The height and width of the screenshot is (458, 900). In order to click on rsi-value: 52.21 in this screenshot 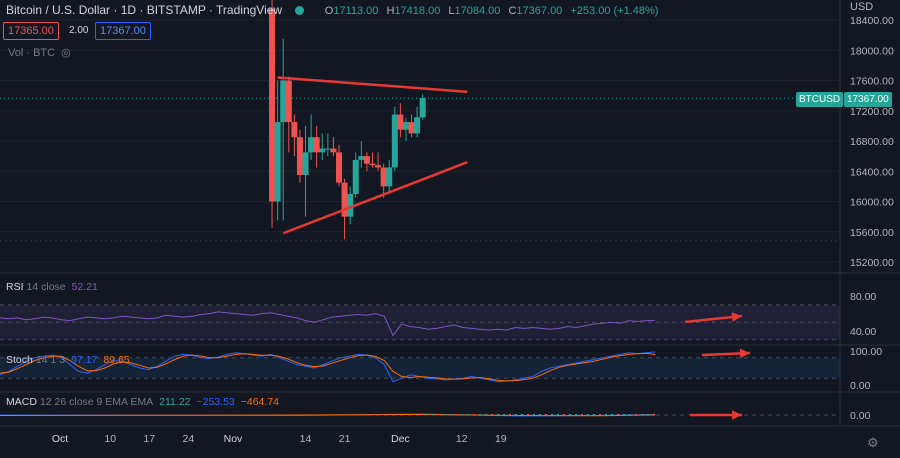, I will do `click(84, 287)`.